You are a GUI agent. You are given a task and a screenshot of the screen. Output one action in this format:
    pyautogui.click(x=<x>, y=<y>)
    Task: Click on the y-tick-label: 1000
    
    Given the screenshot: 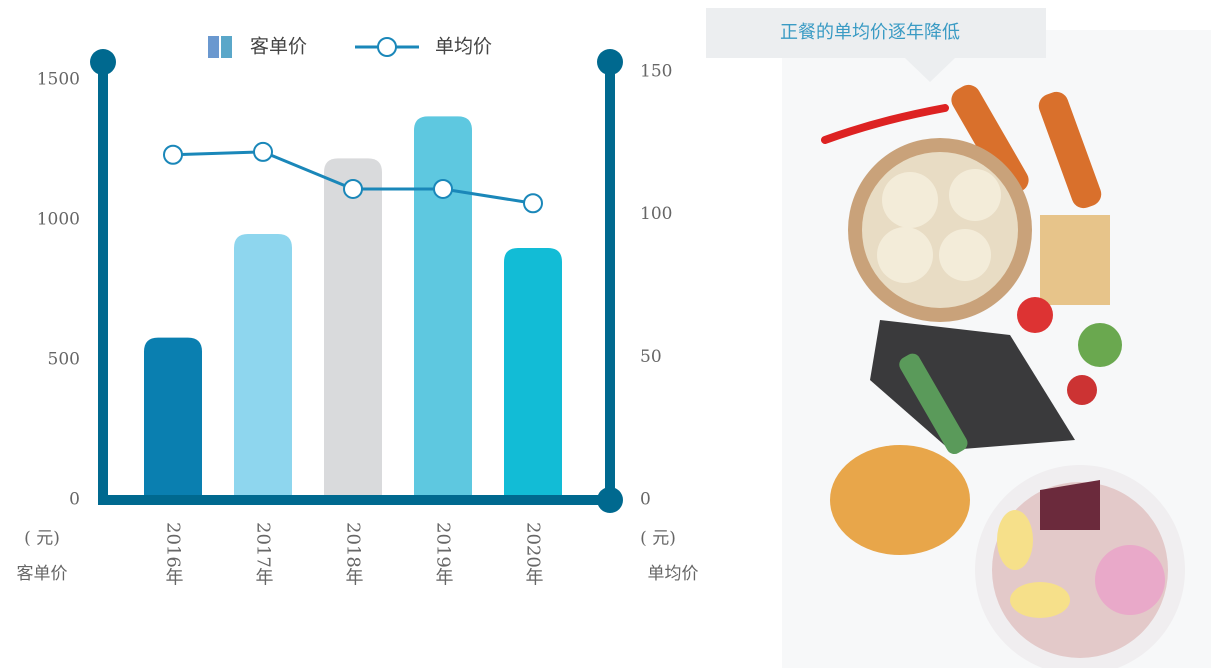 What is the action you would take?
    pyautogui.click(x=58, y=220)
    